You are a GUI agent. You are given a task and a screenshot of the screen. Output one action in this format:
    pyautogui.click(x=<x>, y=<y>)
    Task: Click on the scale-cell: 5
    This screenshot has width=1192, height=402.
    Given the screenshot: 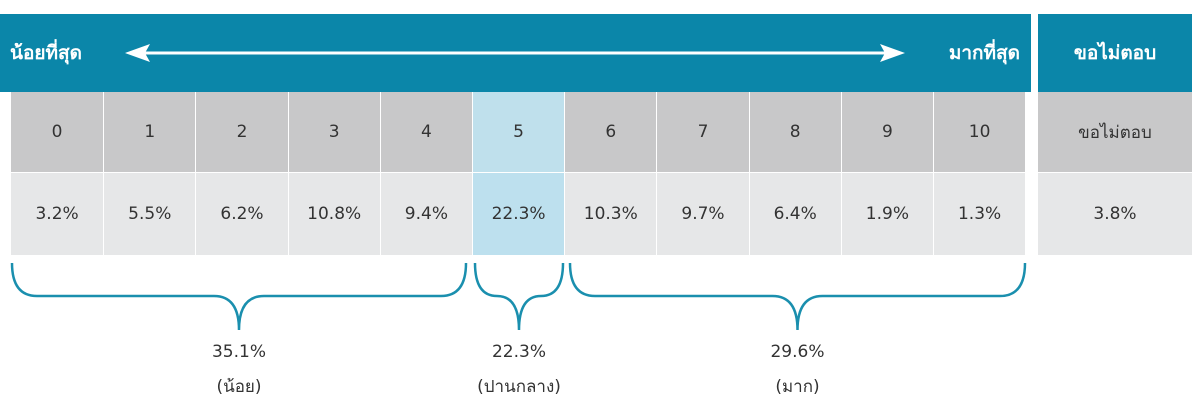 What is the action you would take?
    pyautogui.click(x=518, y=132)
    